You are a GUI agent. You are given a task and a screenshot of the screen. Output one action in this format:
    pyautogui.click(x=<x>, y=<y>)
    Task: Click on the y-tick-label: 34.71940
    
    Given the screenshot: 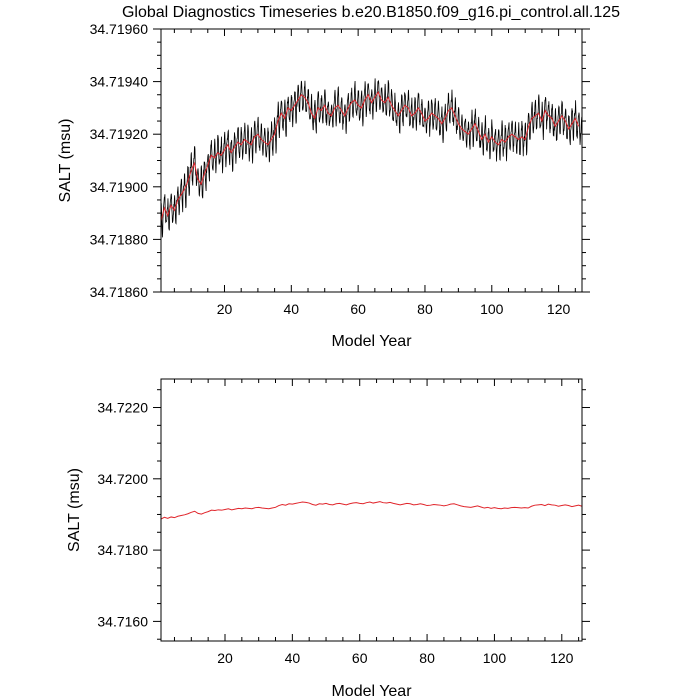 What is the action you would take?
    pyautogui.click(x=119, y=82)
    